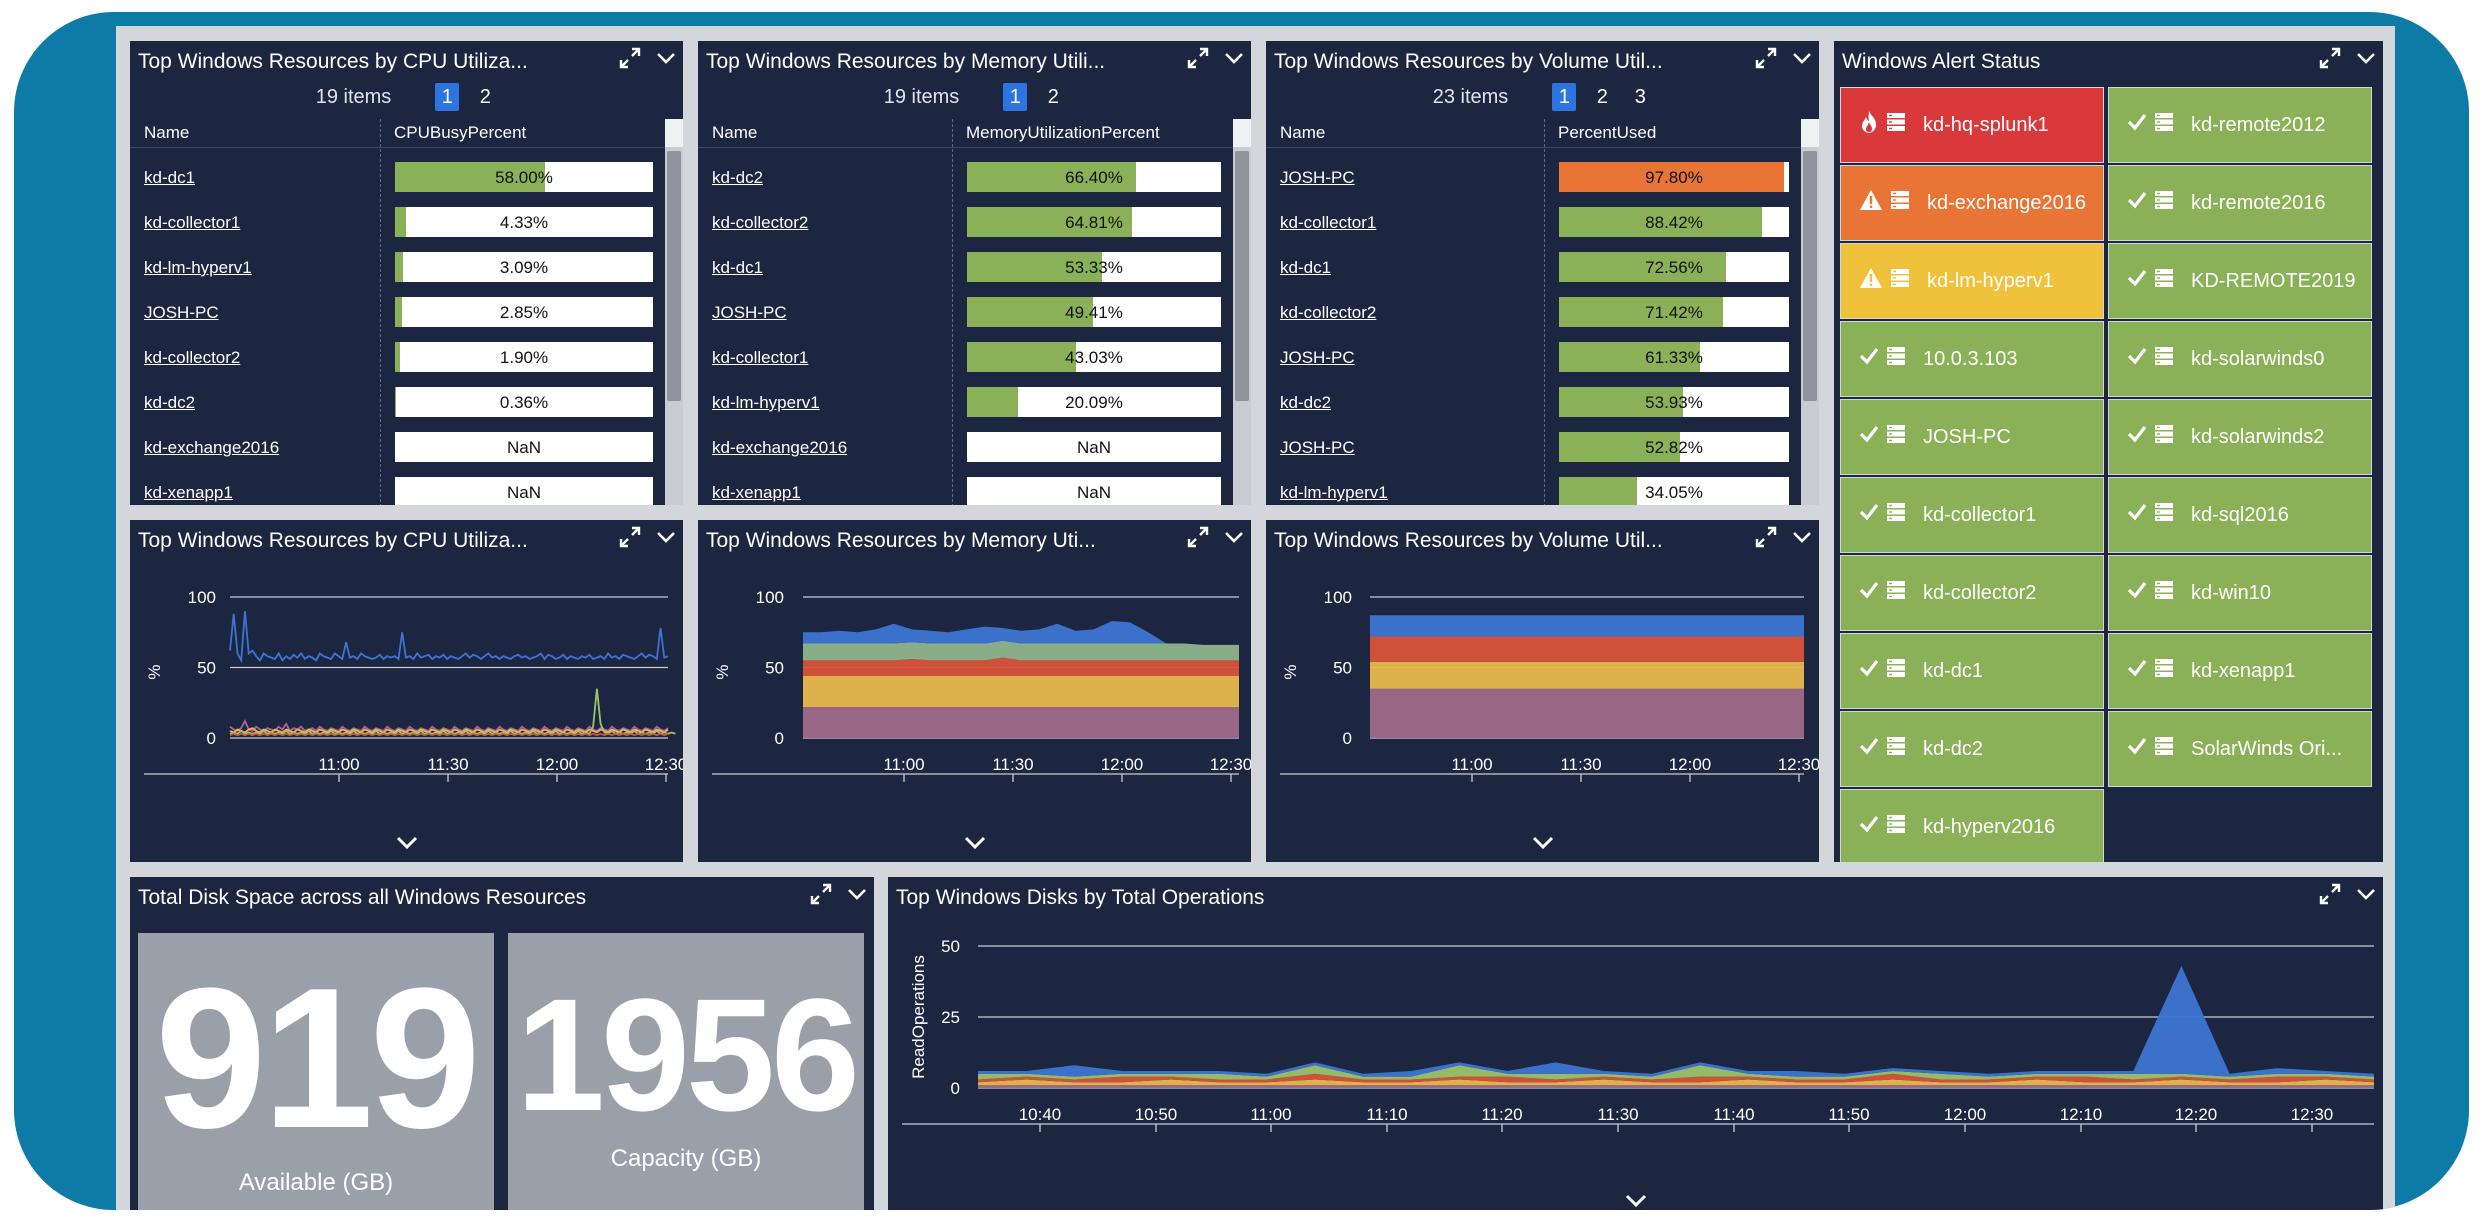 The height and width of the screenshot is (1218, 2486). What do you see at coordinates (2240, 125) in the screenshot?
I see `alert-tile: kd-remote2012` at bounding box center [2240, 125].